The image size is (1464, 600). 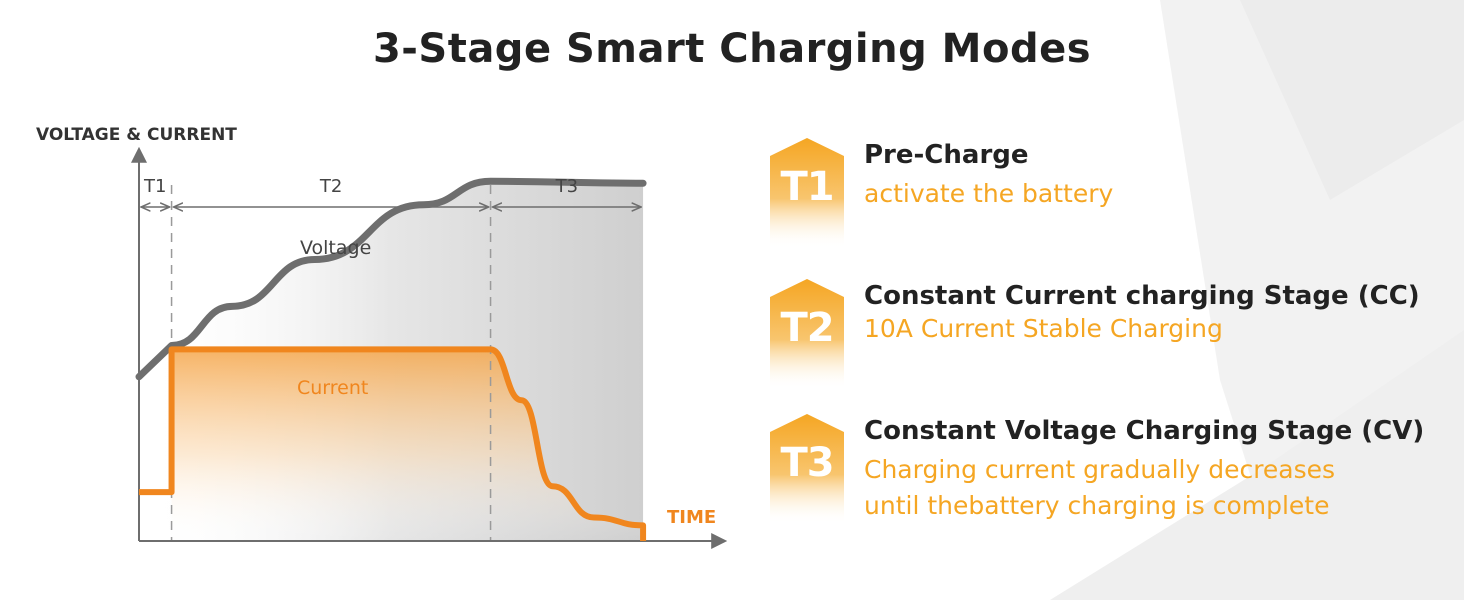 I want to click on stage-t3-desc-line: until thebattery charging is complete, so click(x=1097, y=505).